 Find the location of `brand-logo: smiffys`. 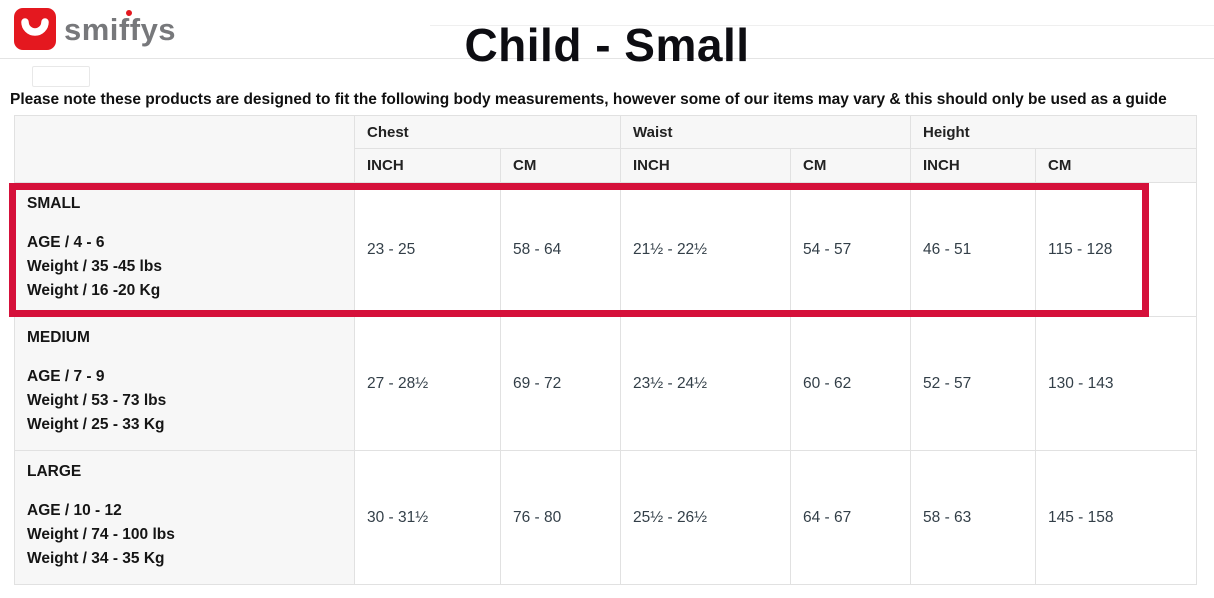

brand-logo: smiffys is located at coordinates (95, 29).